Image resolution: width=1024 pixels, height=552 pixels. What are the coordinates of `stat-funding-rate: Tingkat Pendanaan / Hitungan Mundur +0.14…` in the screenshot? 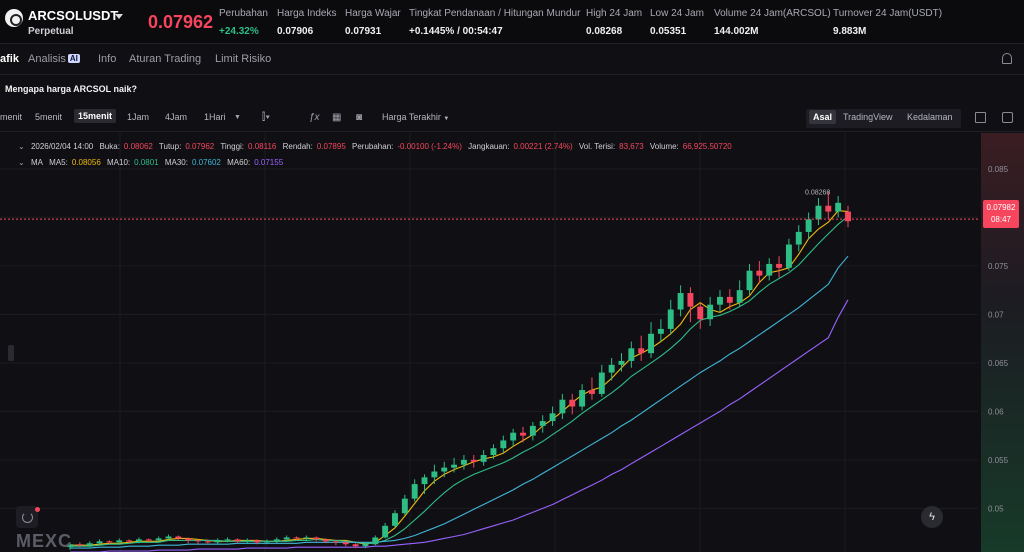 It's located at (494, 22).